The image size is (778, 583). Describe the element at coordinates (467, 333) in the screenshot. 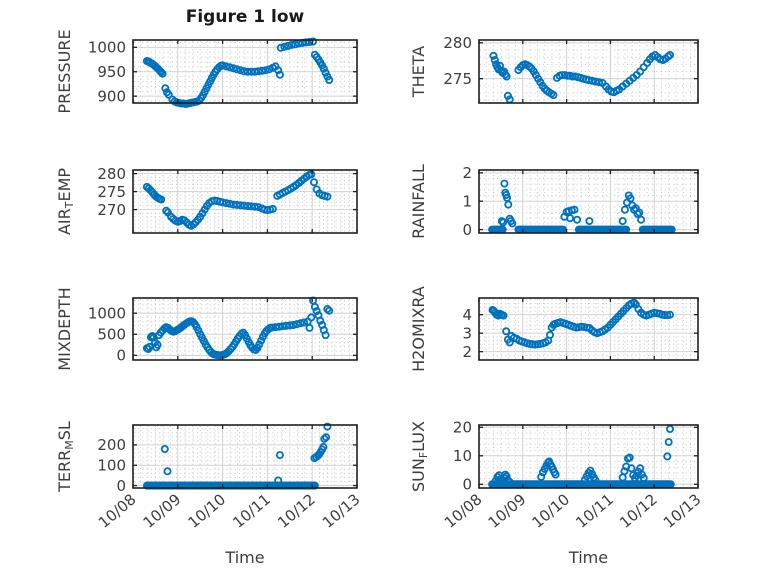

I see `y-tick-label: 3` at that location.